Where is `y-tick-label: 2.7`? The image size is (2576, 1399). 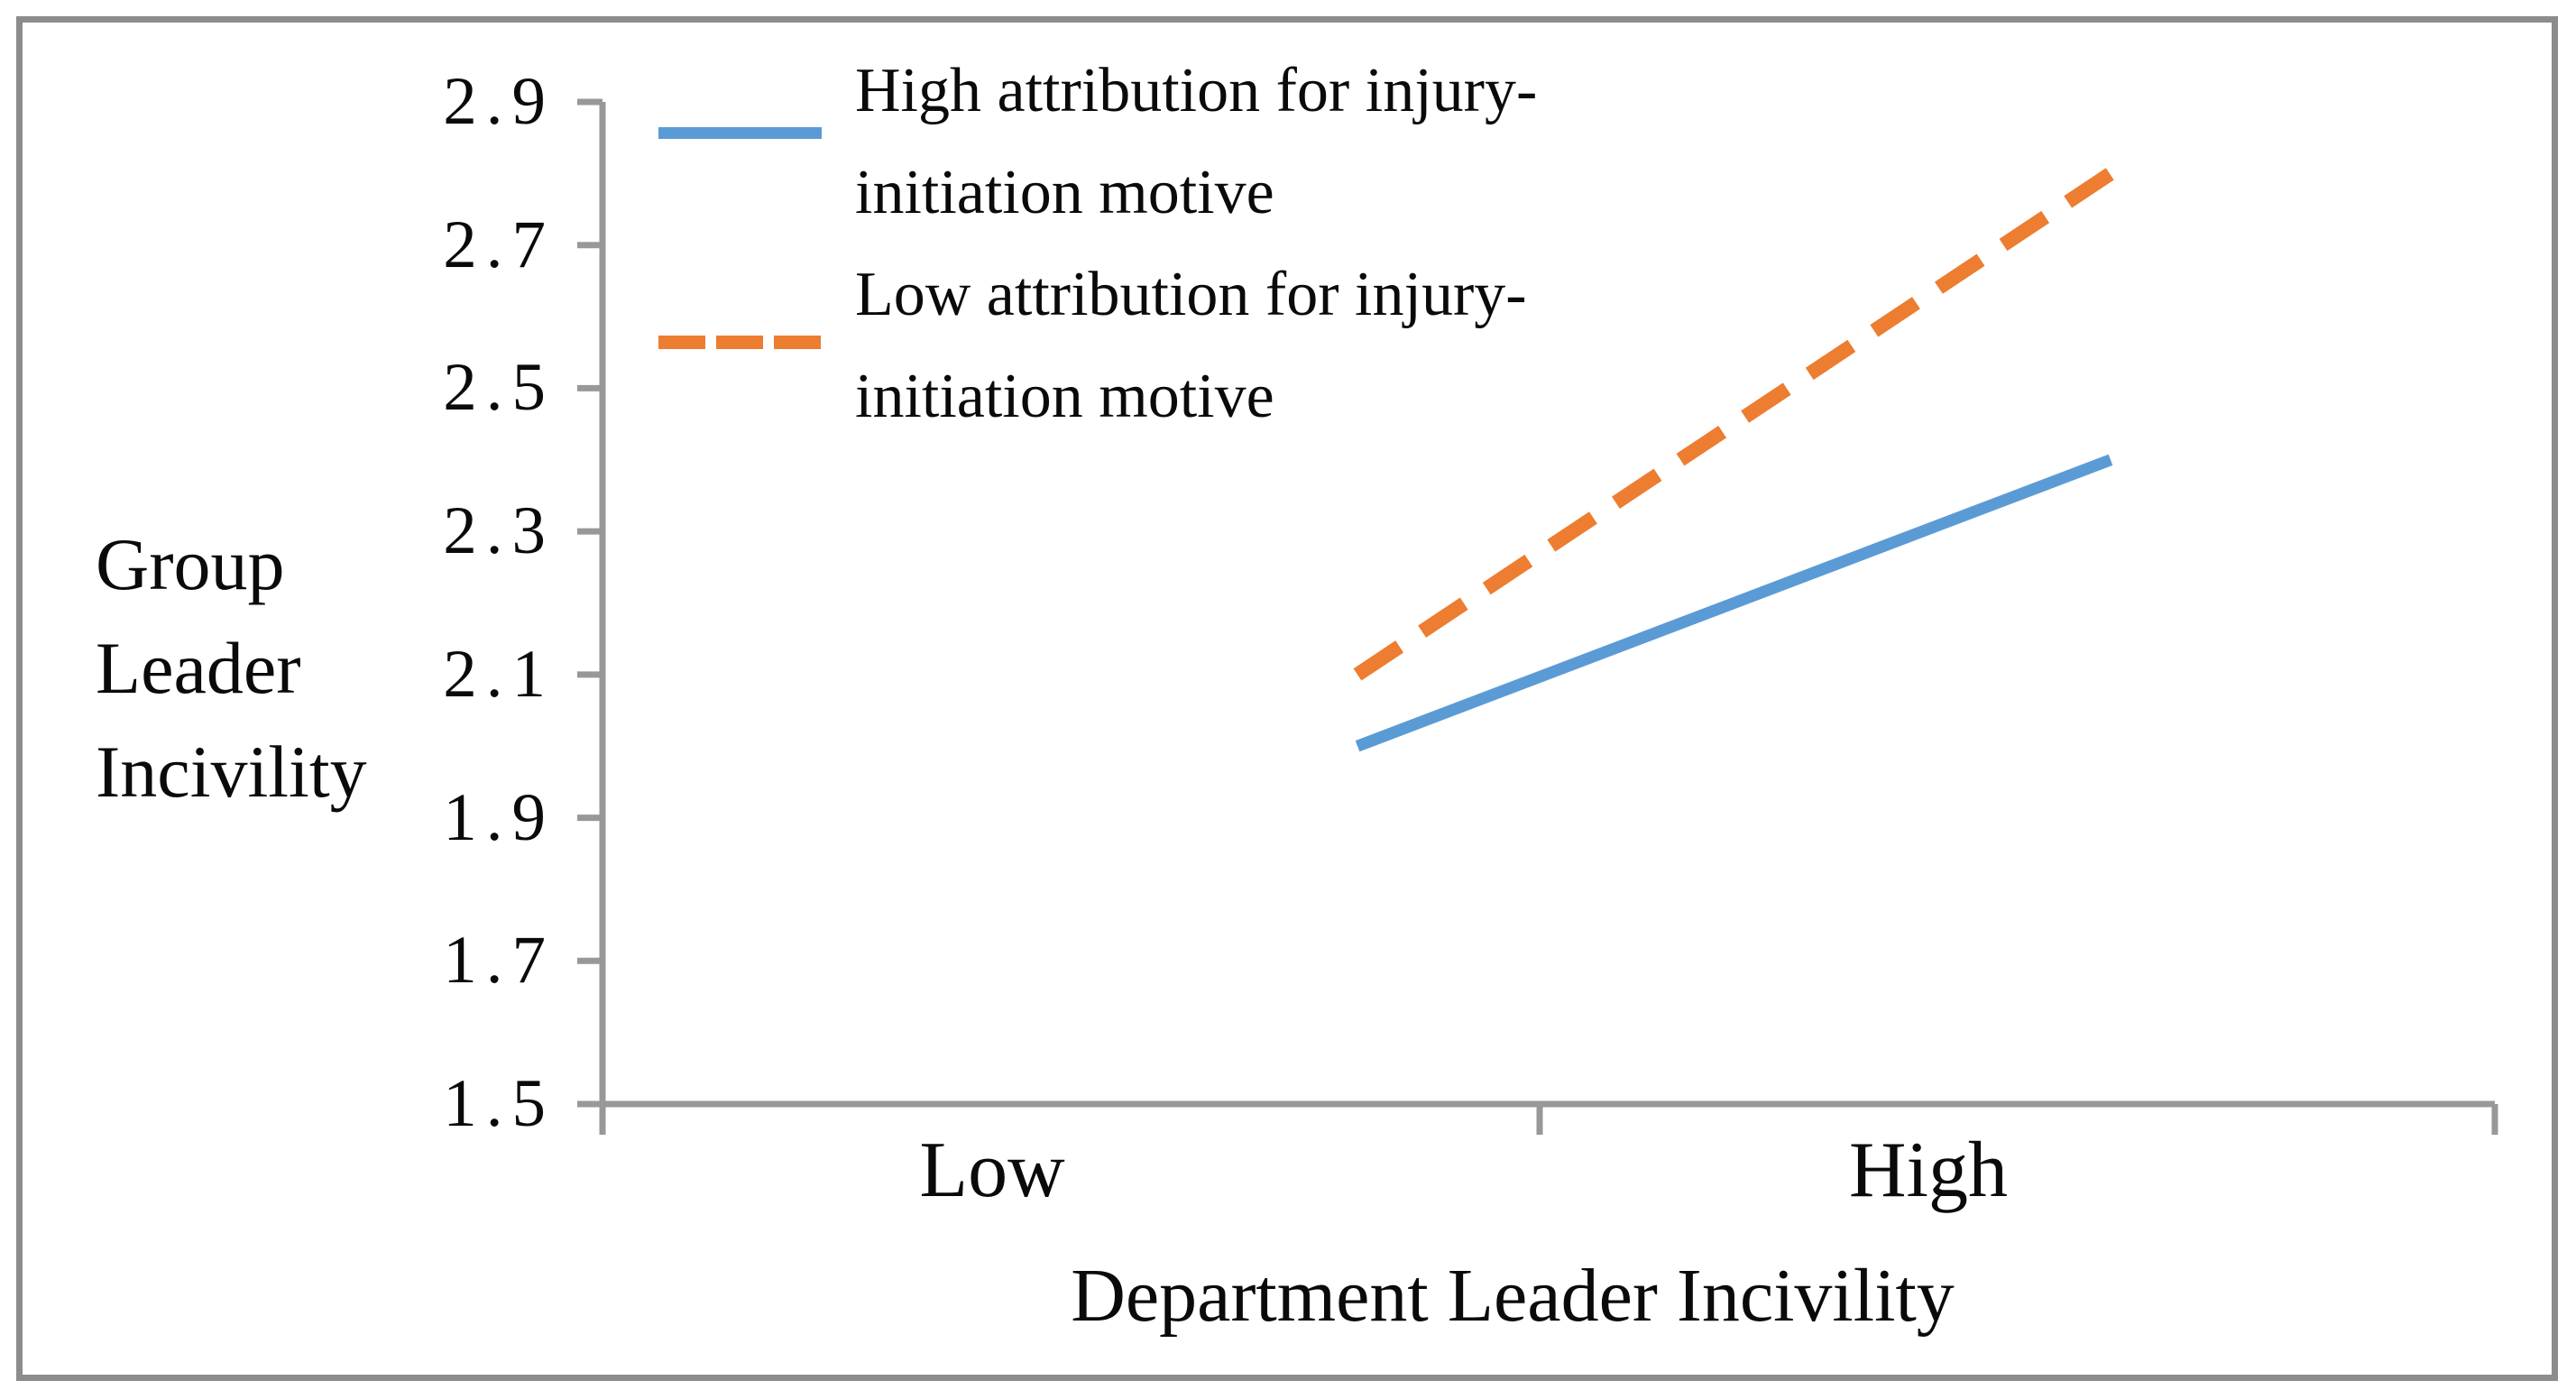 y-tick-label: 2.7 is located at coordinates (499, 244).